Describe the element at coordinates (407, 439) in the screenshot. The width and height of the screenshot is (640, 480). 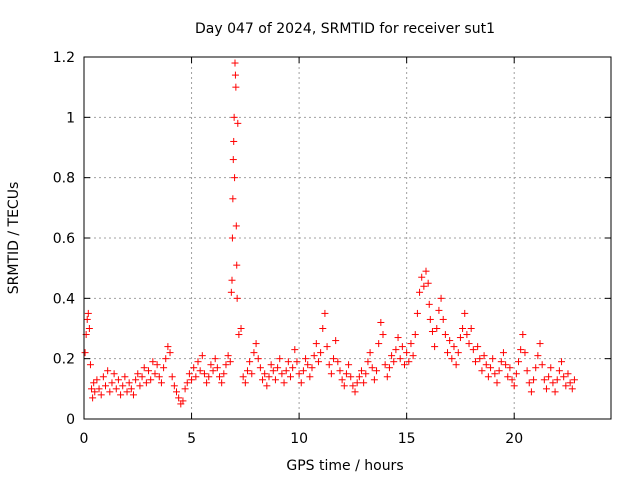
I see `x-tick-label: 15` at that location.